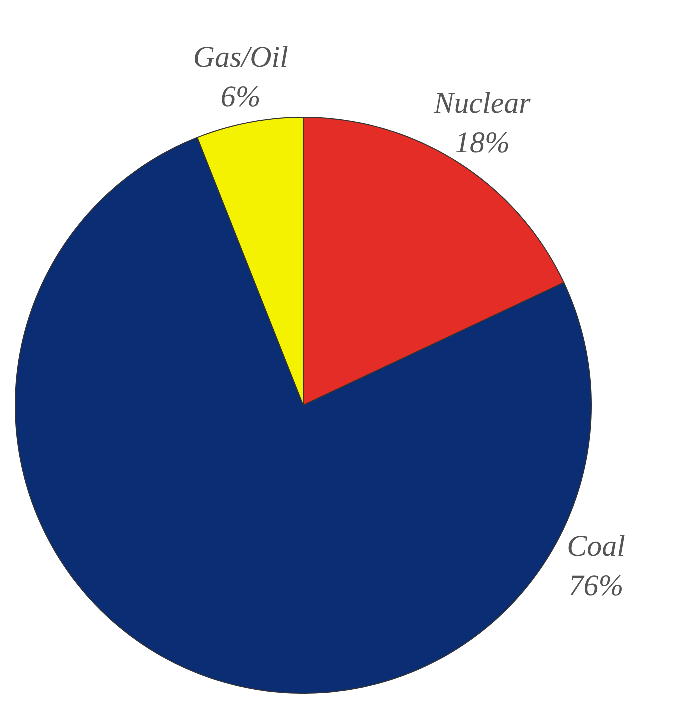 The image size is (690, 708). I want to click on data-label: 6%, so click(240, 97).